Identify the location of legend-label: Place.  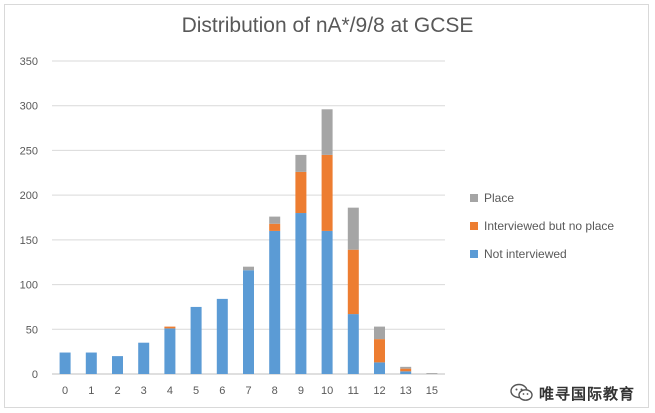
(499, 198).